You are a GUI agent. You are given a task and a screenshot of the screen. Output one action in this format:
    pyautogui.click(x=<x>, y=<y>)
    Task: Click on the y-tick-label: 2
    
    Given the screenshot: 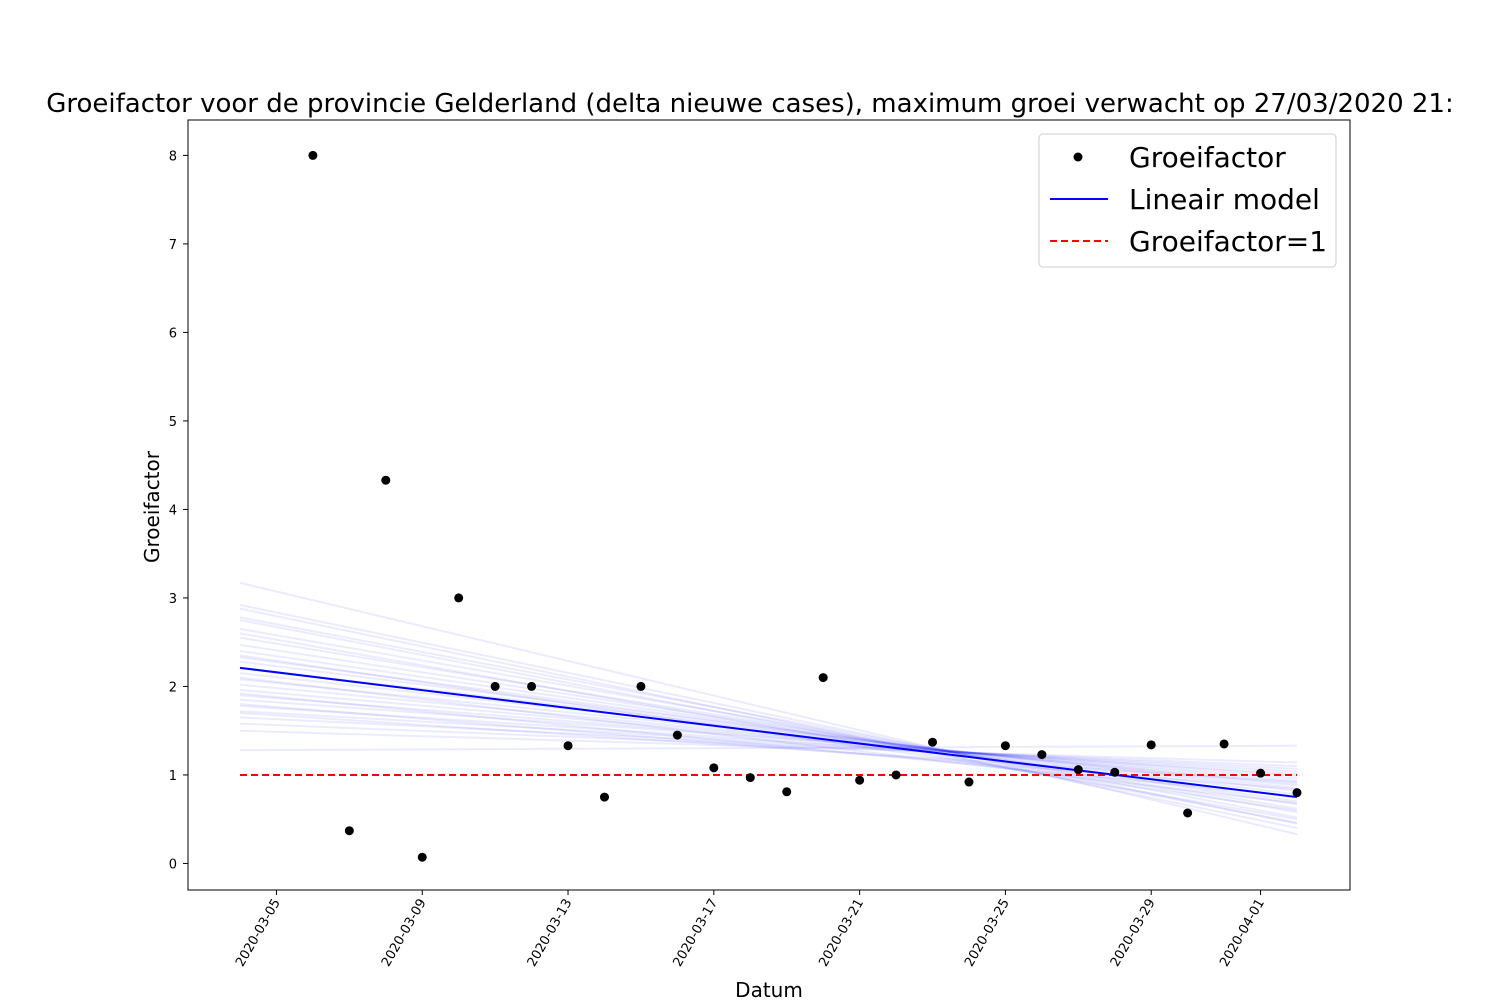 What is the action you would take?
    pyautogui.click(x=173, y=687)
    